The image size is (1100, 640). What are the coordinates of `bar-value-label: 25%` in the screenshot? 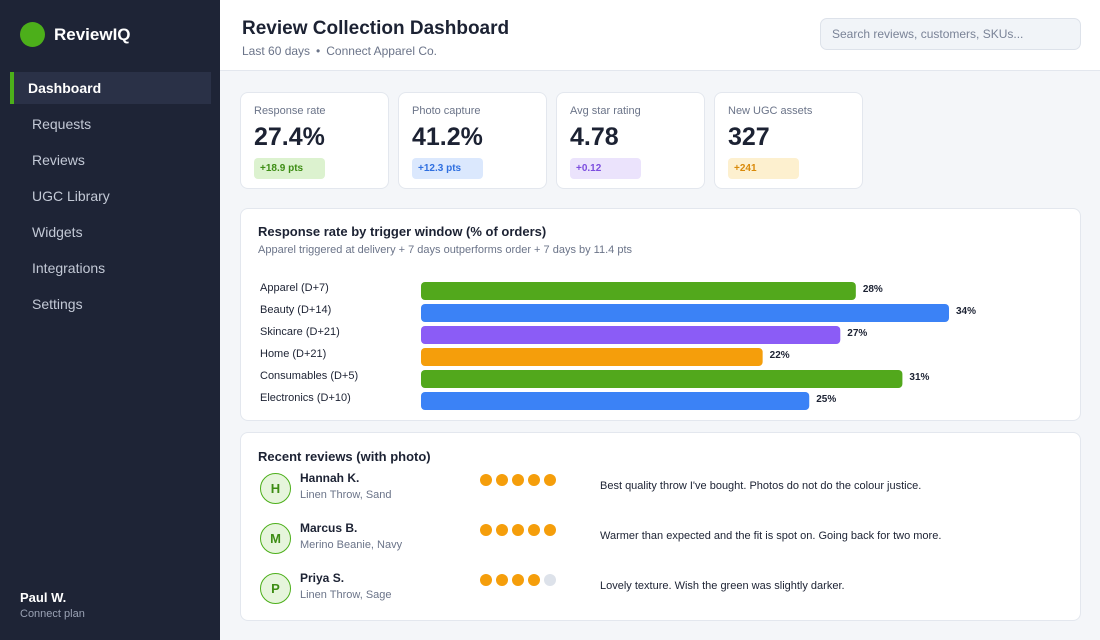 It's located at (826, 399).